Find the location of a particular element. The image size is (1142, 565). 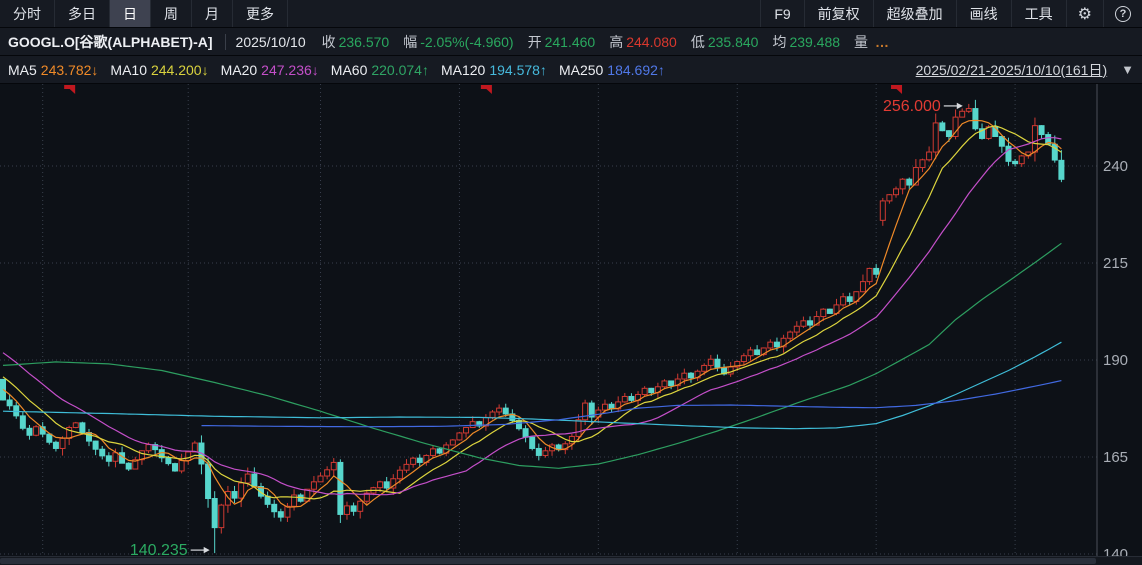

quote-field-label: 幅 is located at coordinates (410, 41).